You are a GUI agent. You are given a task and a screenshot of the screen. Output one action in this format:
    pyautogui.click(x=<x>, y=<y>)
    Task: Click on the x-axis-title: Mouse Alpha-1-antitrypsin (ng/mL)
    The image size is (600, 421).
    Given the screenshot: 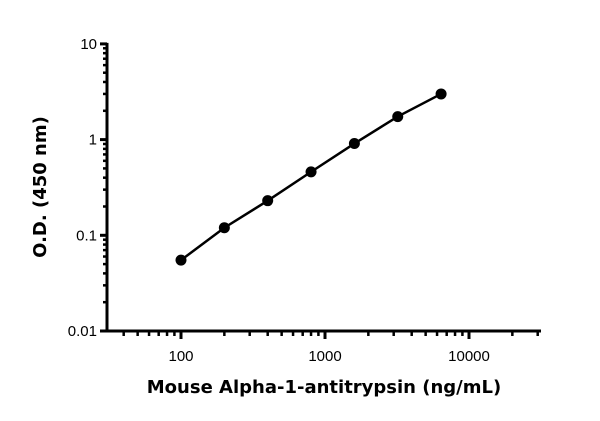 What is the action you would take?
    pyautogui.click(x=324, y=387)
    